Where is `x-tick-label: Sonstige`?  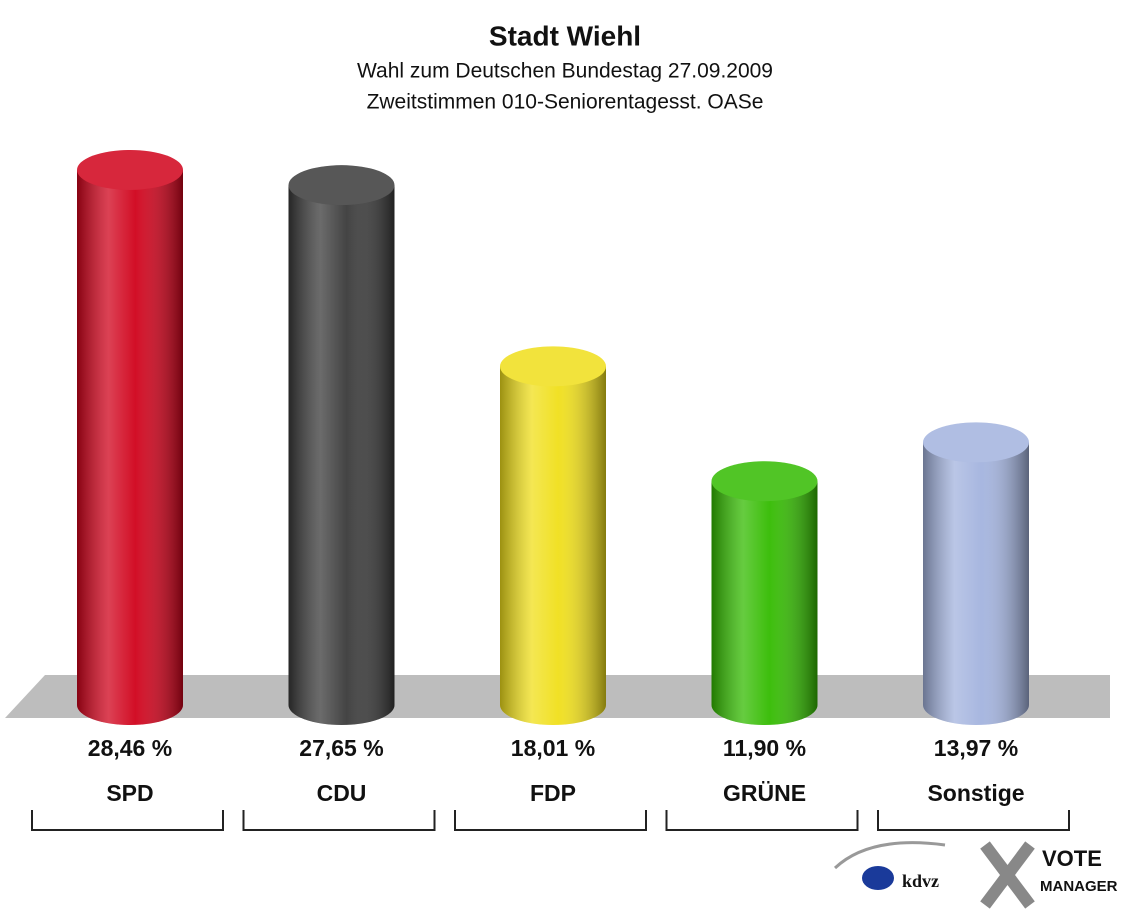
x-tick-label: Sonstige is located at coordinates (975, 793).